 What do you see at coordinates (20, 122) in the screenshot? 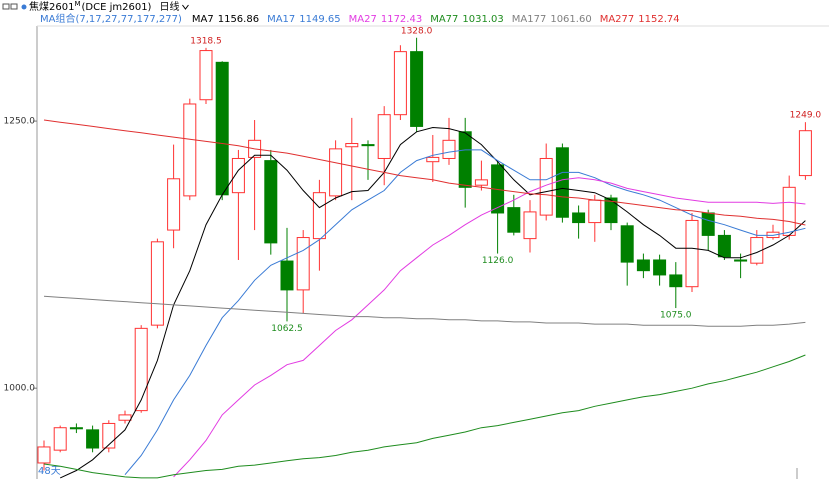
I see `y-tick-label: 1250.0` at bounding box center [20, 122].